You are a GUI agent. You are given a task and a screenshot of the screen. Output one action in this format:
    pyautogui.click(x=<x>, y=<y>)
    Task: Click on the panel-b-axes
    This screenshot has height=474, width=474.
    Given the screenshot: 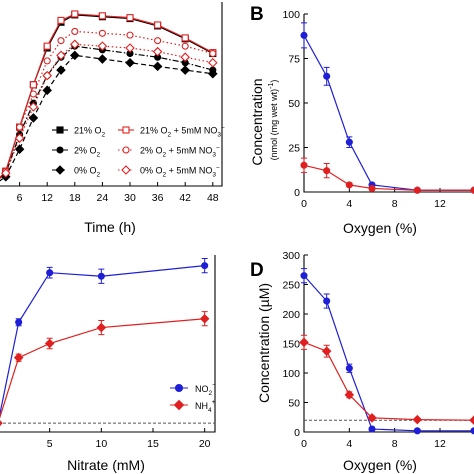 What is the action you would take?
    pyautogui.click(x=388, y=103)
    